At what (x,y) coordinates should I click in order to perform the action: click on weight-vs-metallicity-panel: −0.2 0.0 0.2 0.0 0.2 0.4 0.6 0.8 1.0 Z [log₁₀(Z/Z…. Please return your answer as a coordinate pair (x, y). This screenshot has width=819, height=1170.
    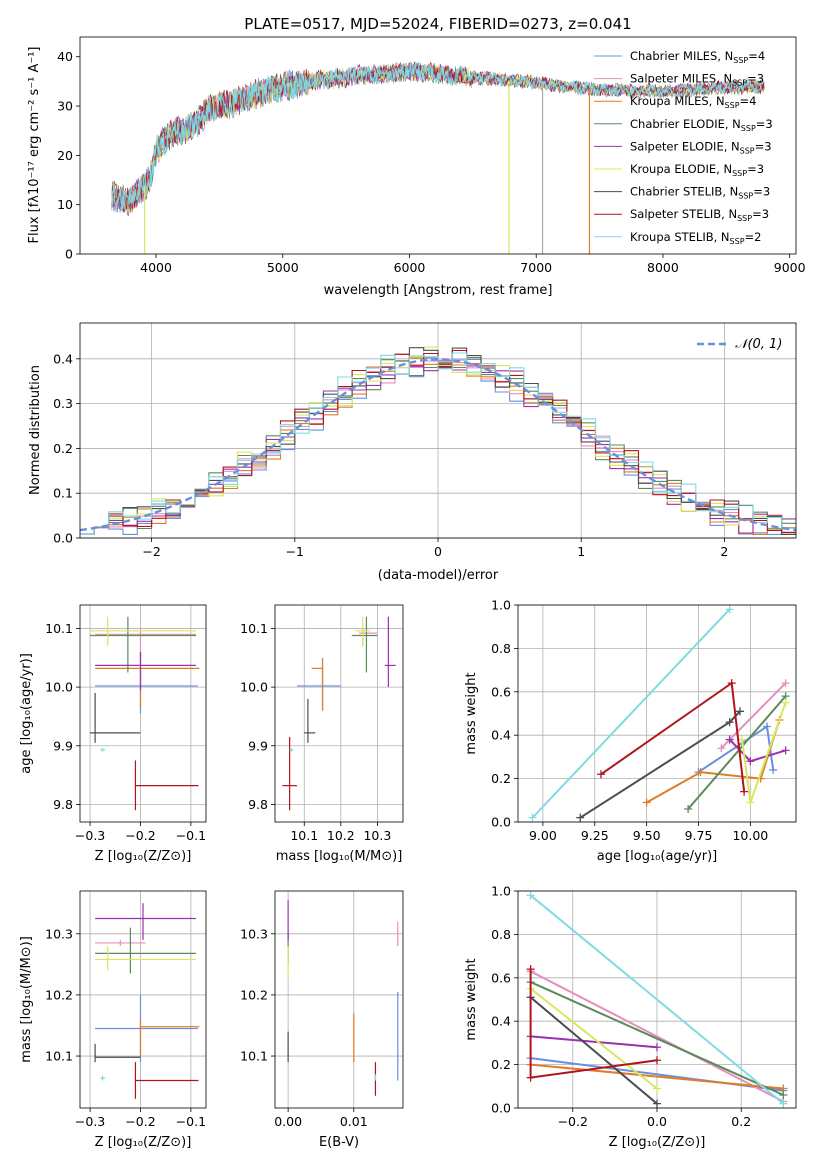
    Looking at the image, I should click on (630, 1017).